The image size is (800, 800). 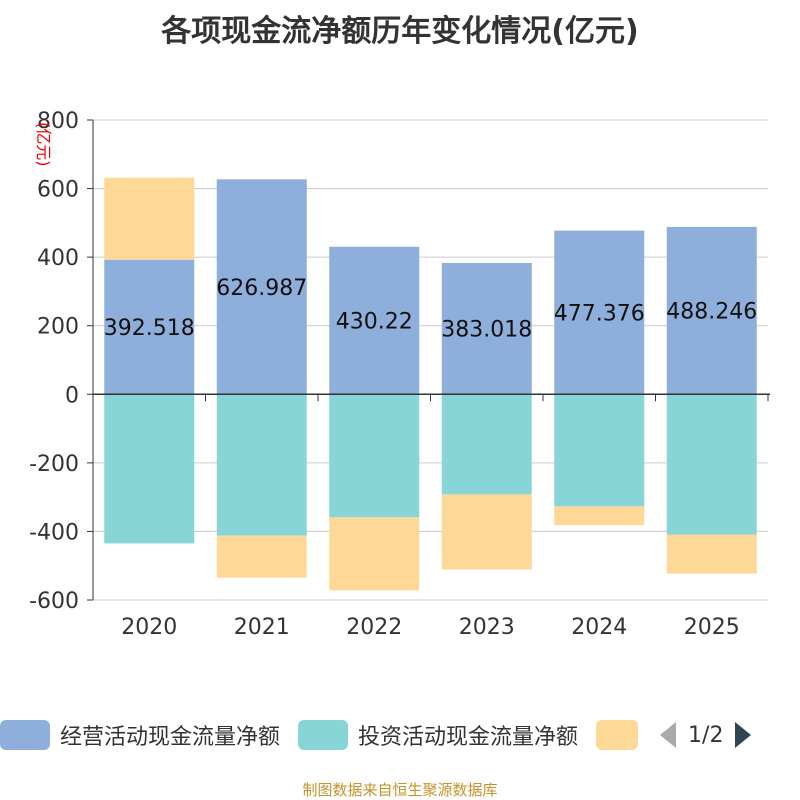 What do you see at coordinates (54, 532) in the screenshot?
I see `y-tick-label: -400` at bounding box center [54, 532].